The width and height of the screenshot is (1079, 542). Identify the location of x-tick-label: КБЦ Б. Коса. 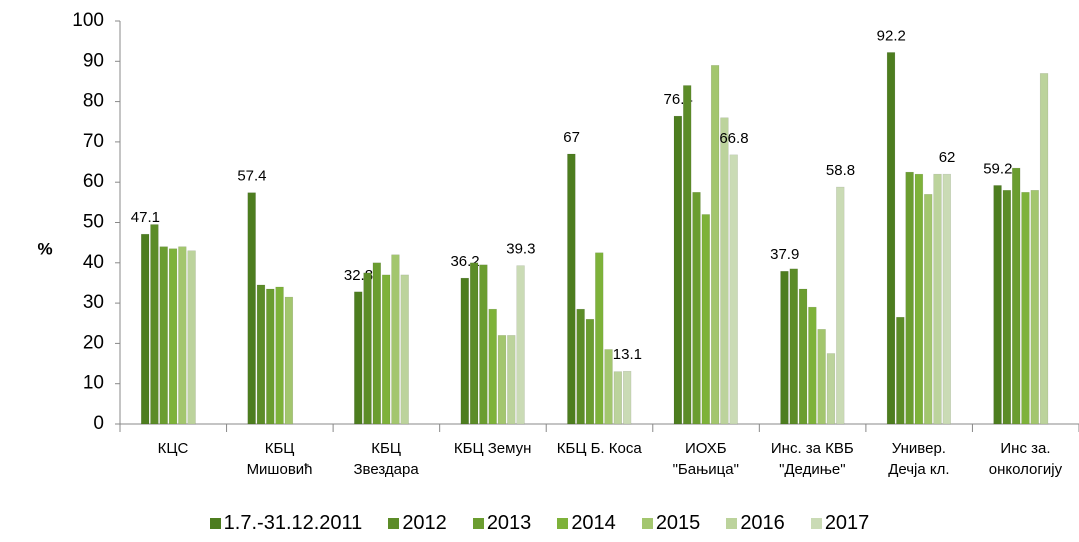
(599, 448).